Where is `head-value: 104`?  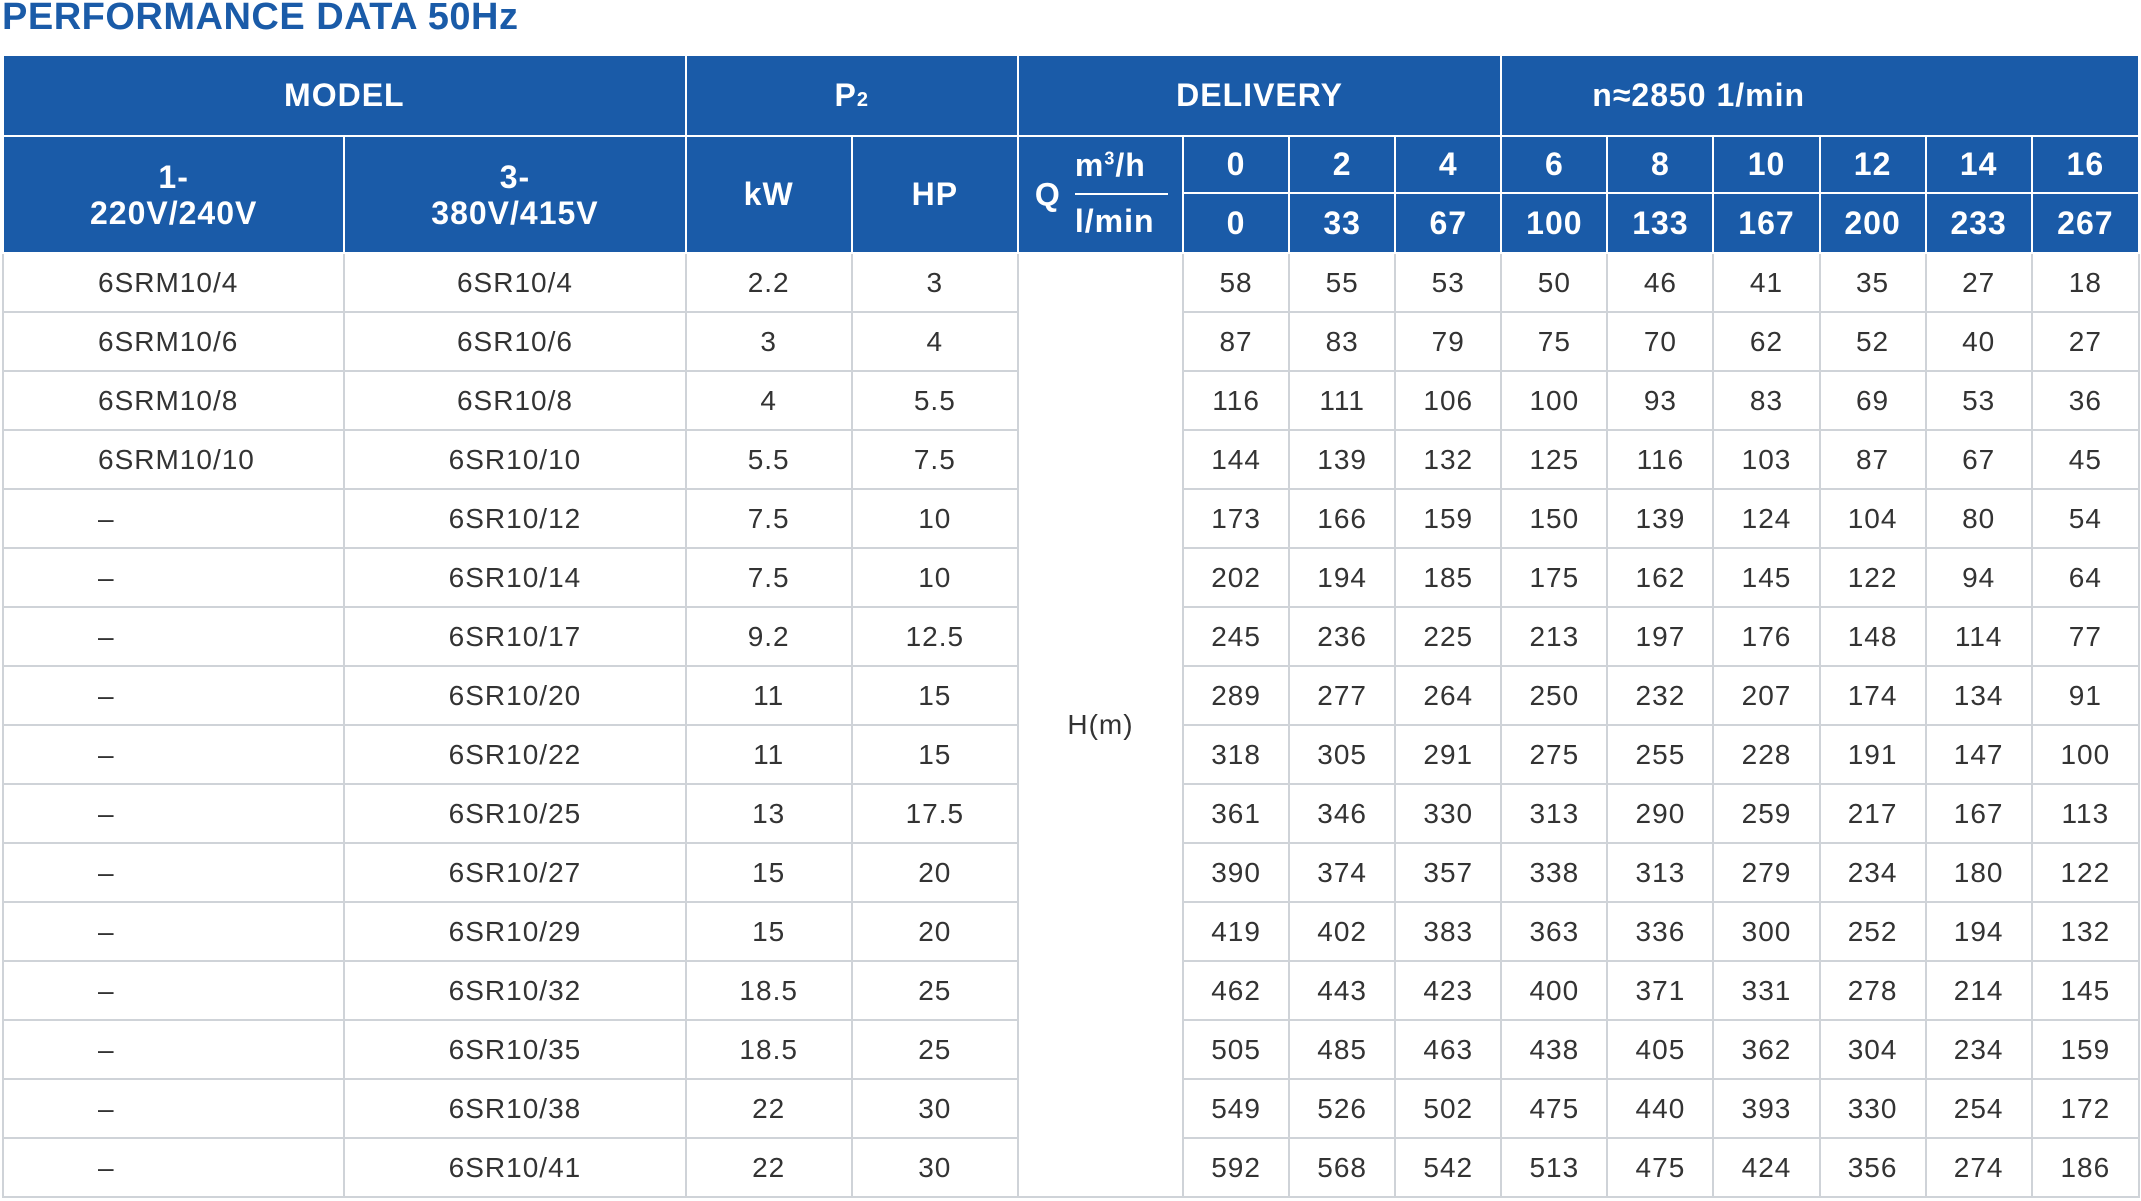
head-value: 104 is located at coordinates (1872, 518).